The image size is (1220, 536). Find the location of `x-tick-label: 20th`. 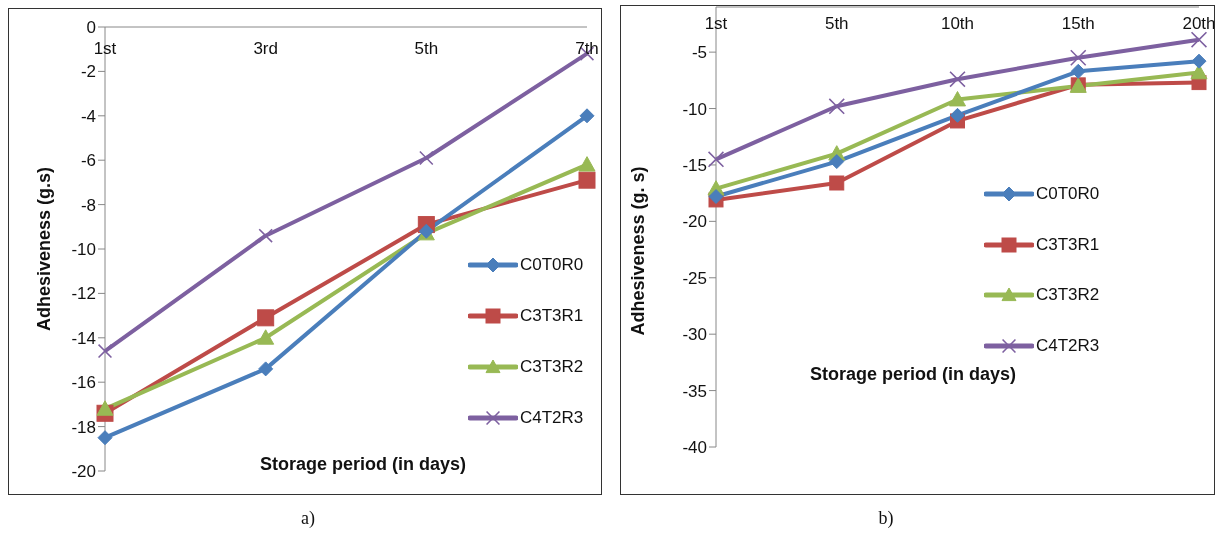

x-tick-label: 20th is located at coordinates (1199, 23).